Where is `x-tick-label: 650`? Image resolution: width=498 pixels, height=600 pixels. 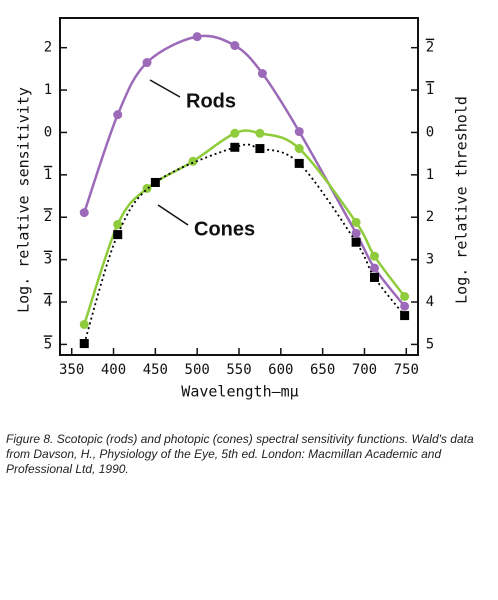
x-tick-label: 650 is located at coordinates (322, 370).